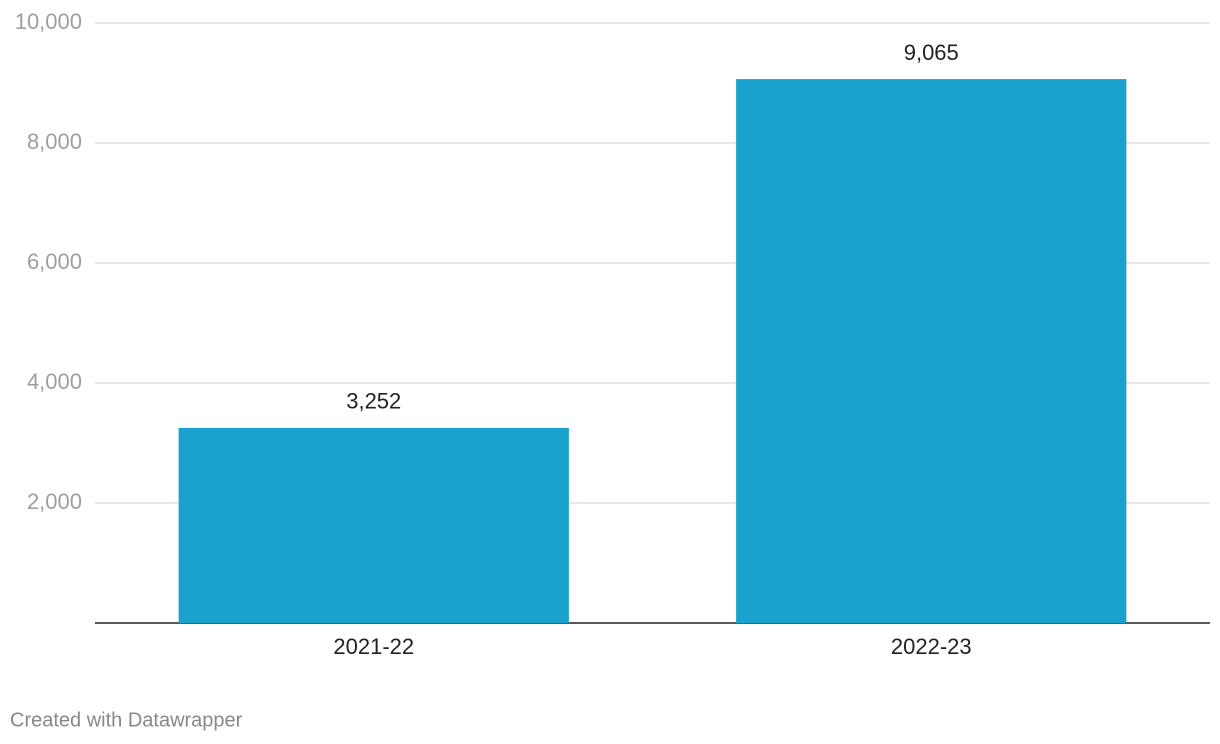  Describe the element at coordinates (54, 261) in the screenshot. I see `y-tick-label: 6,000` at that location.